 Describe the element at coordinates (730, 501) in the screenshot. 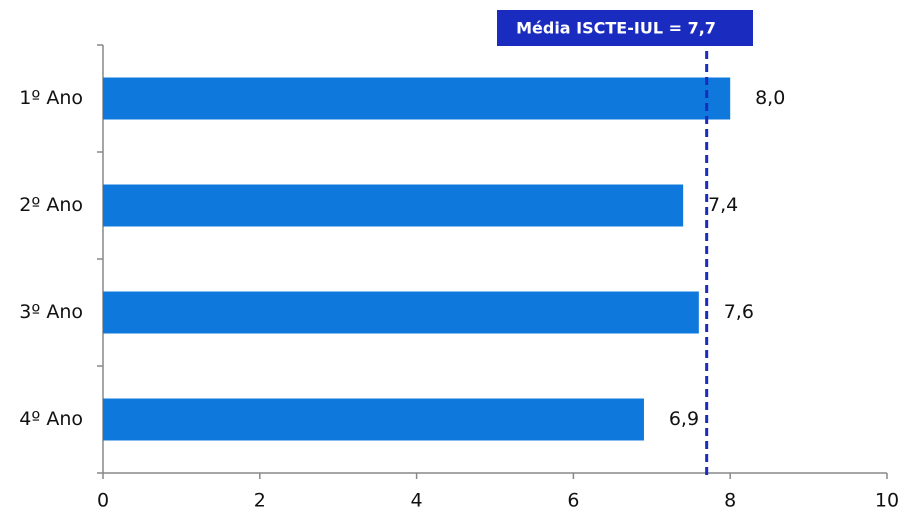

I see `x-tick-label: 8` at that location.